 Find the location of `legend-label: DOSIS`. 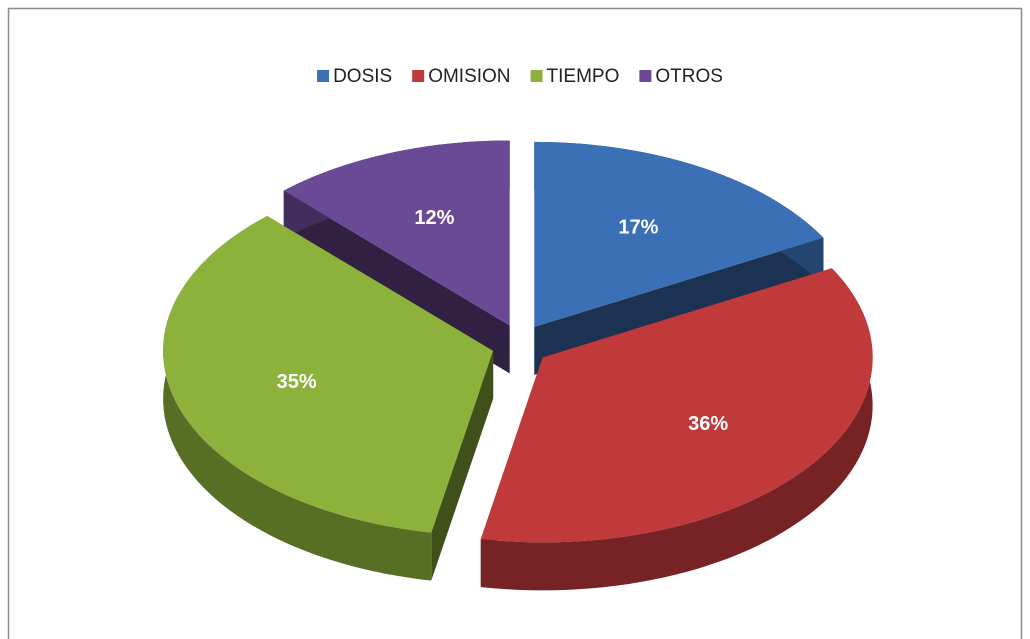

legend-label: DOSIS is located at coordinates (362, 76).